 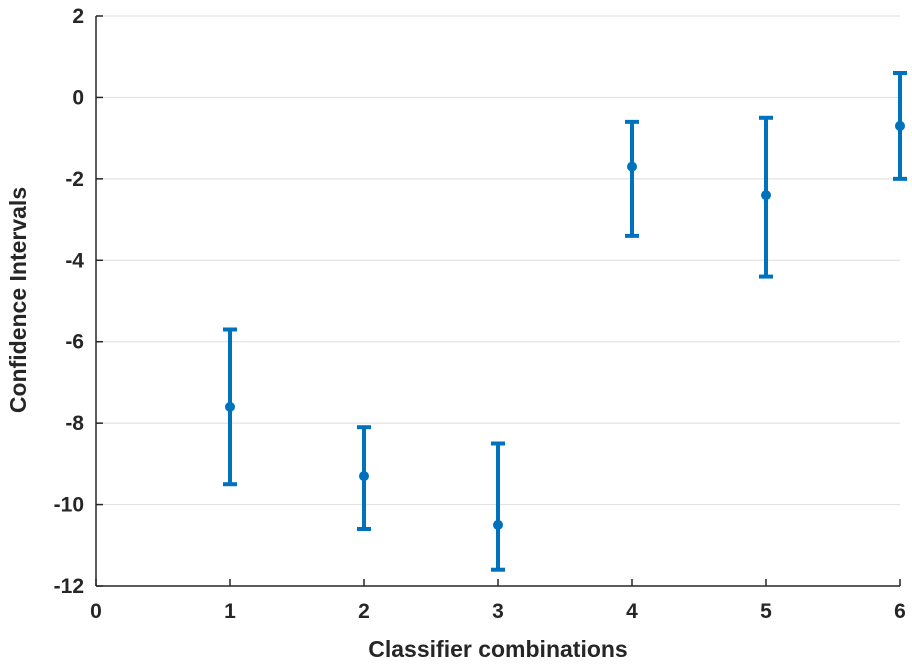 I want to click on y-tick-label: 2, so click(x=78, y=16).